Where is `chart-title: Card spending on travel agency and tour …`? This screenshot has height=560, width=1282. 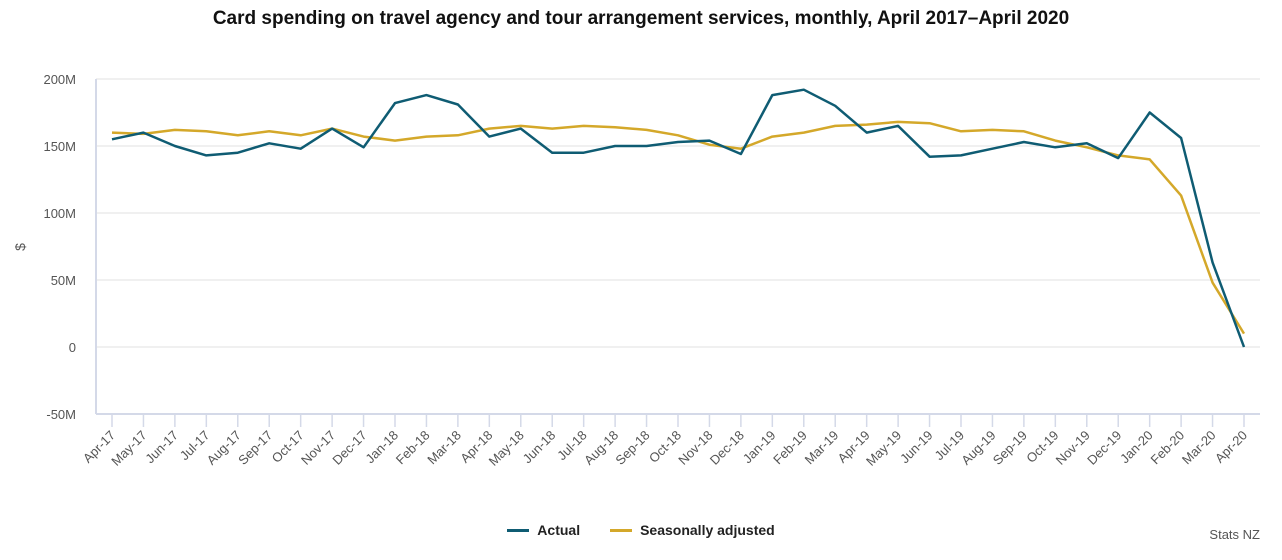 chart-title: Card spending on travel agency and tour … is located at coordinates (641, 18).